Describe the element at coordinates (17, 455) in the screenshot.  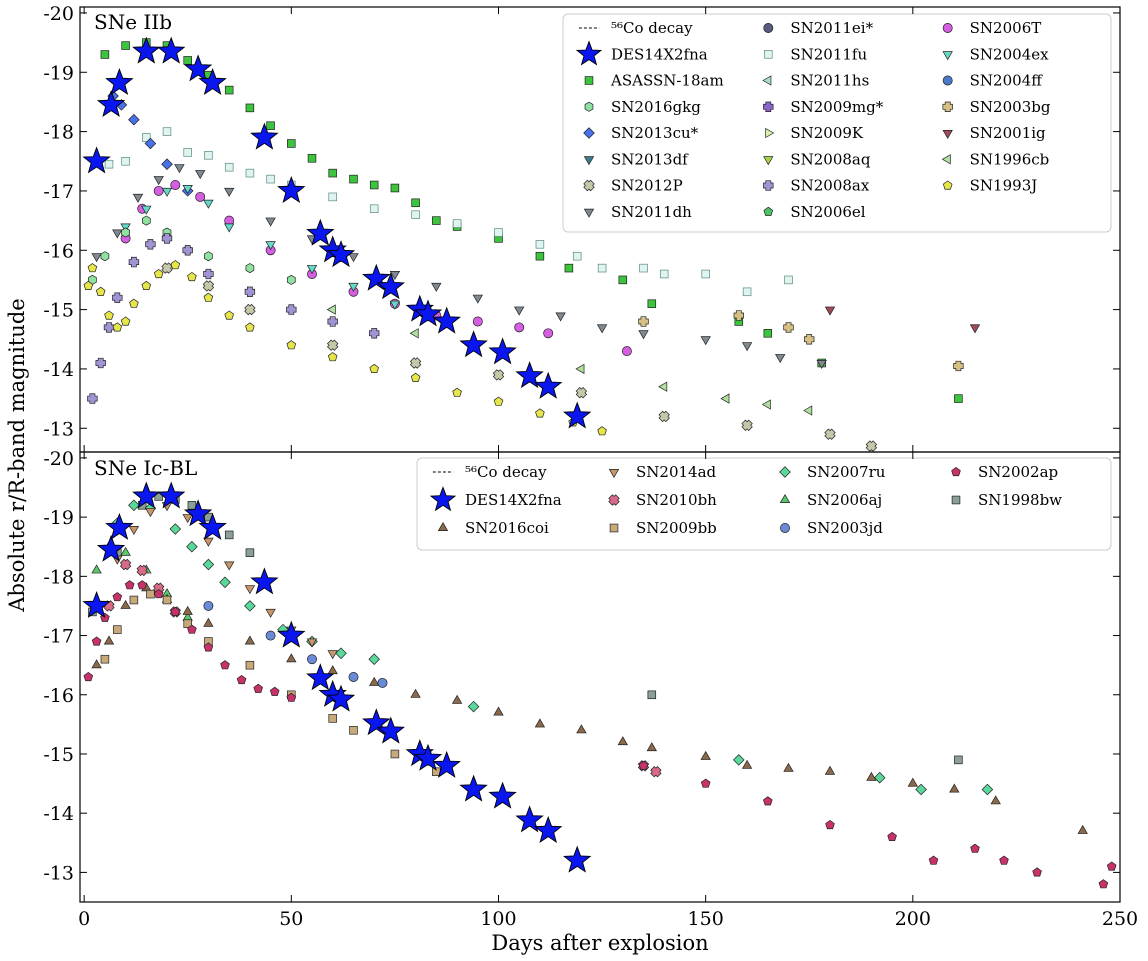
I see `y-axis-label: Absolute r/R-band magnitude` at that location.